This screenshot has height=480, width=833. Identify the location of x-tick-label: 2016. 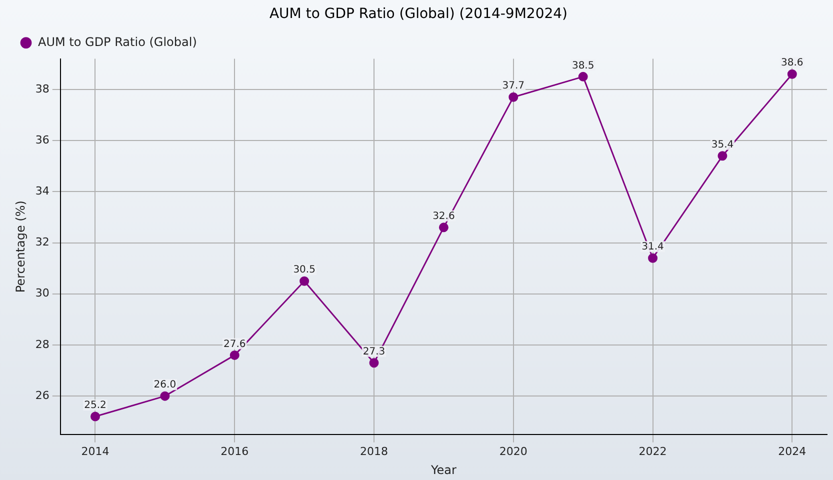
(234, 451).